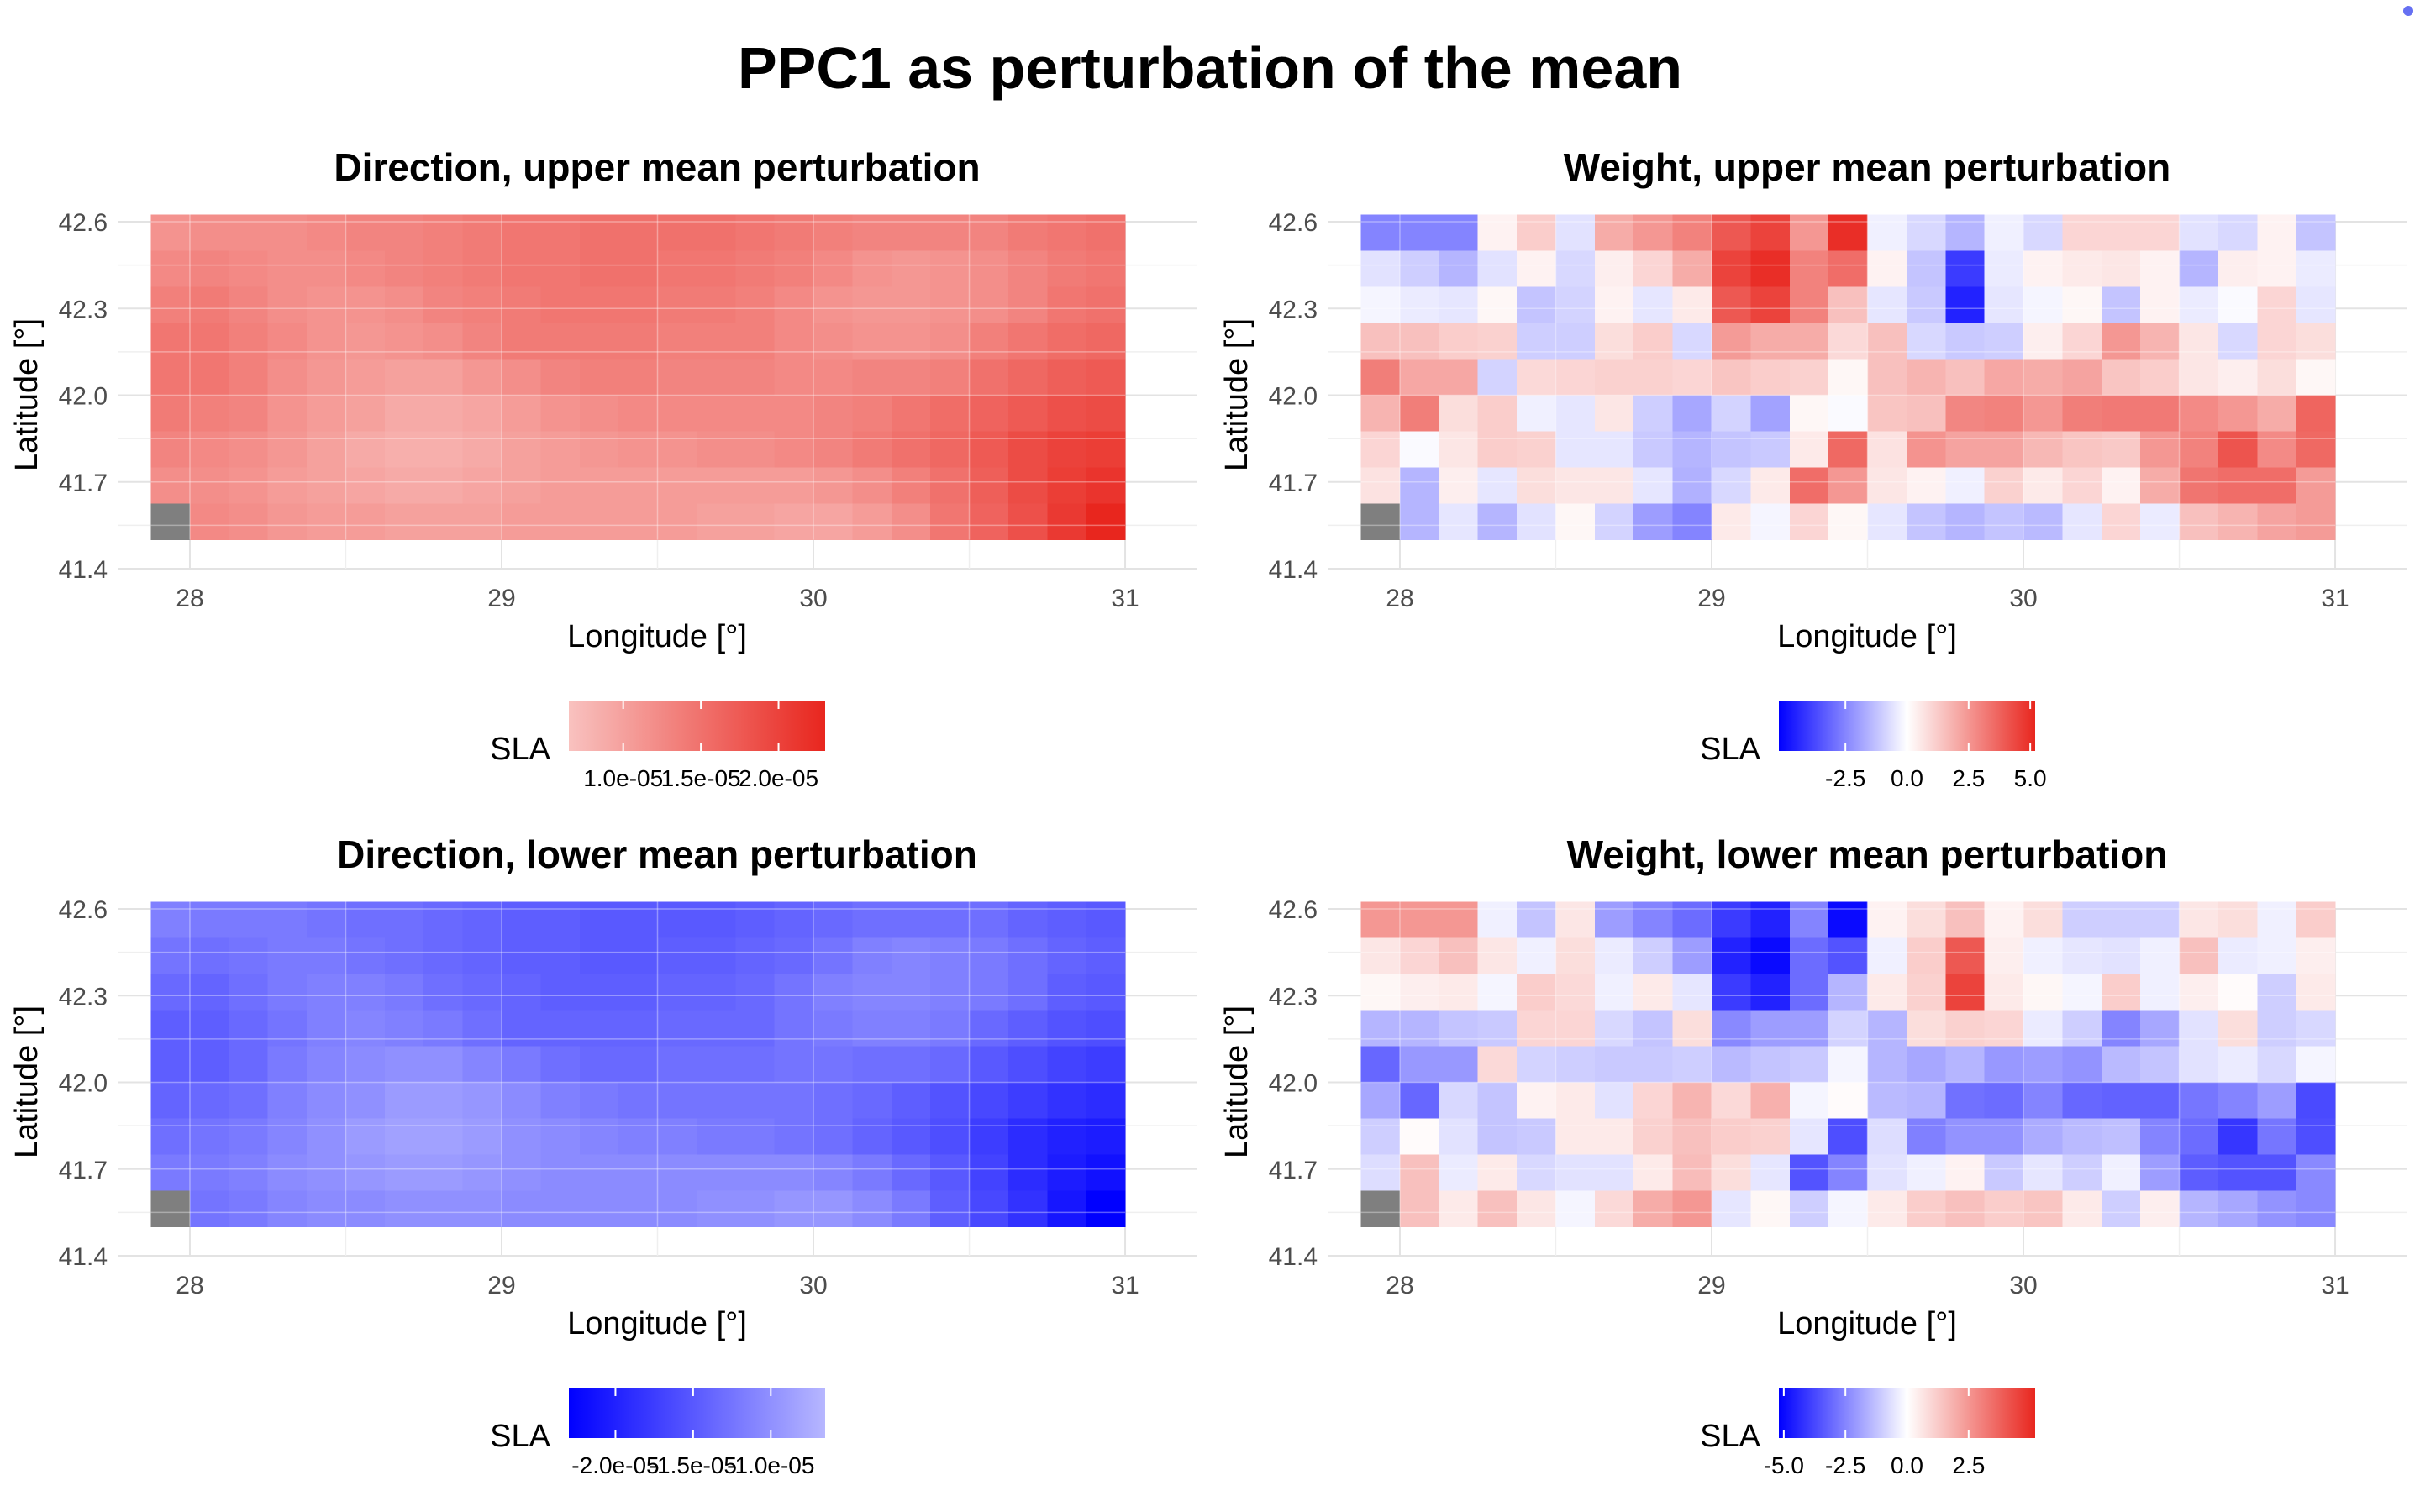 The width and height of the screenshot is (2420, 1512). Describe the element at coordinates (657, 854) in the screenshot. I see `panel-title: Direction, lower mean perturbation` at that location.